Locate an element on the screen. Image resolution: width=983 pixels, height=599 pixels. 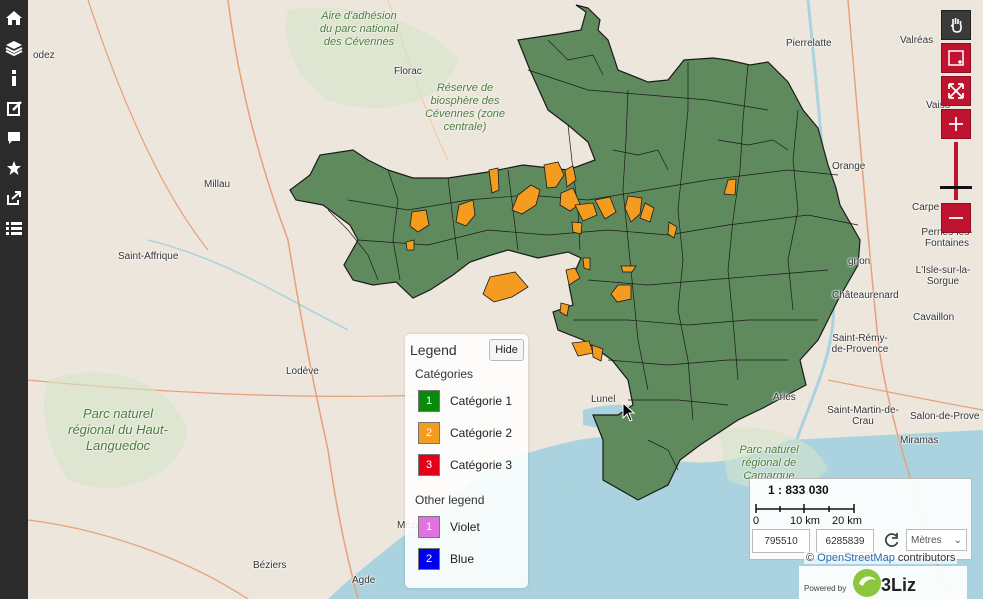
favorite-button is located at coordinates (14, 168).